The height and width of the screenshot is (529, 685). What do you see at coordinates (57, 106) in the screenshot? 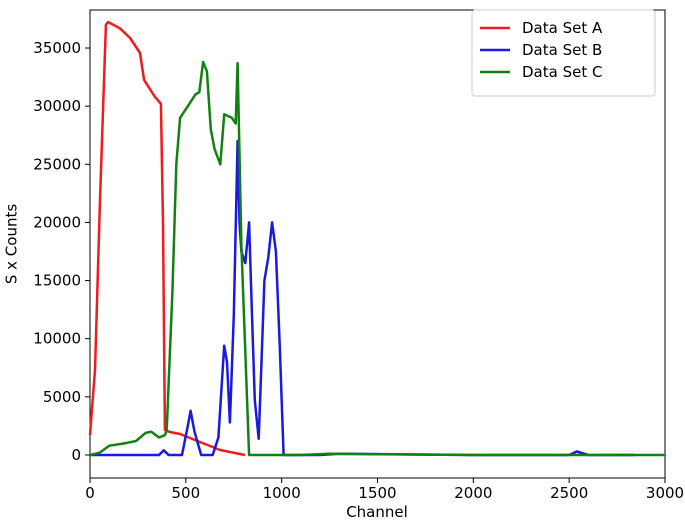
I see `y-tick-label: 30000` at bounding box center [57, 106].